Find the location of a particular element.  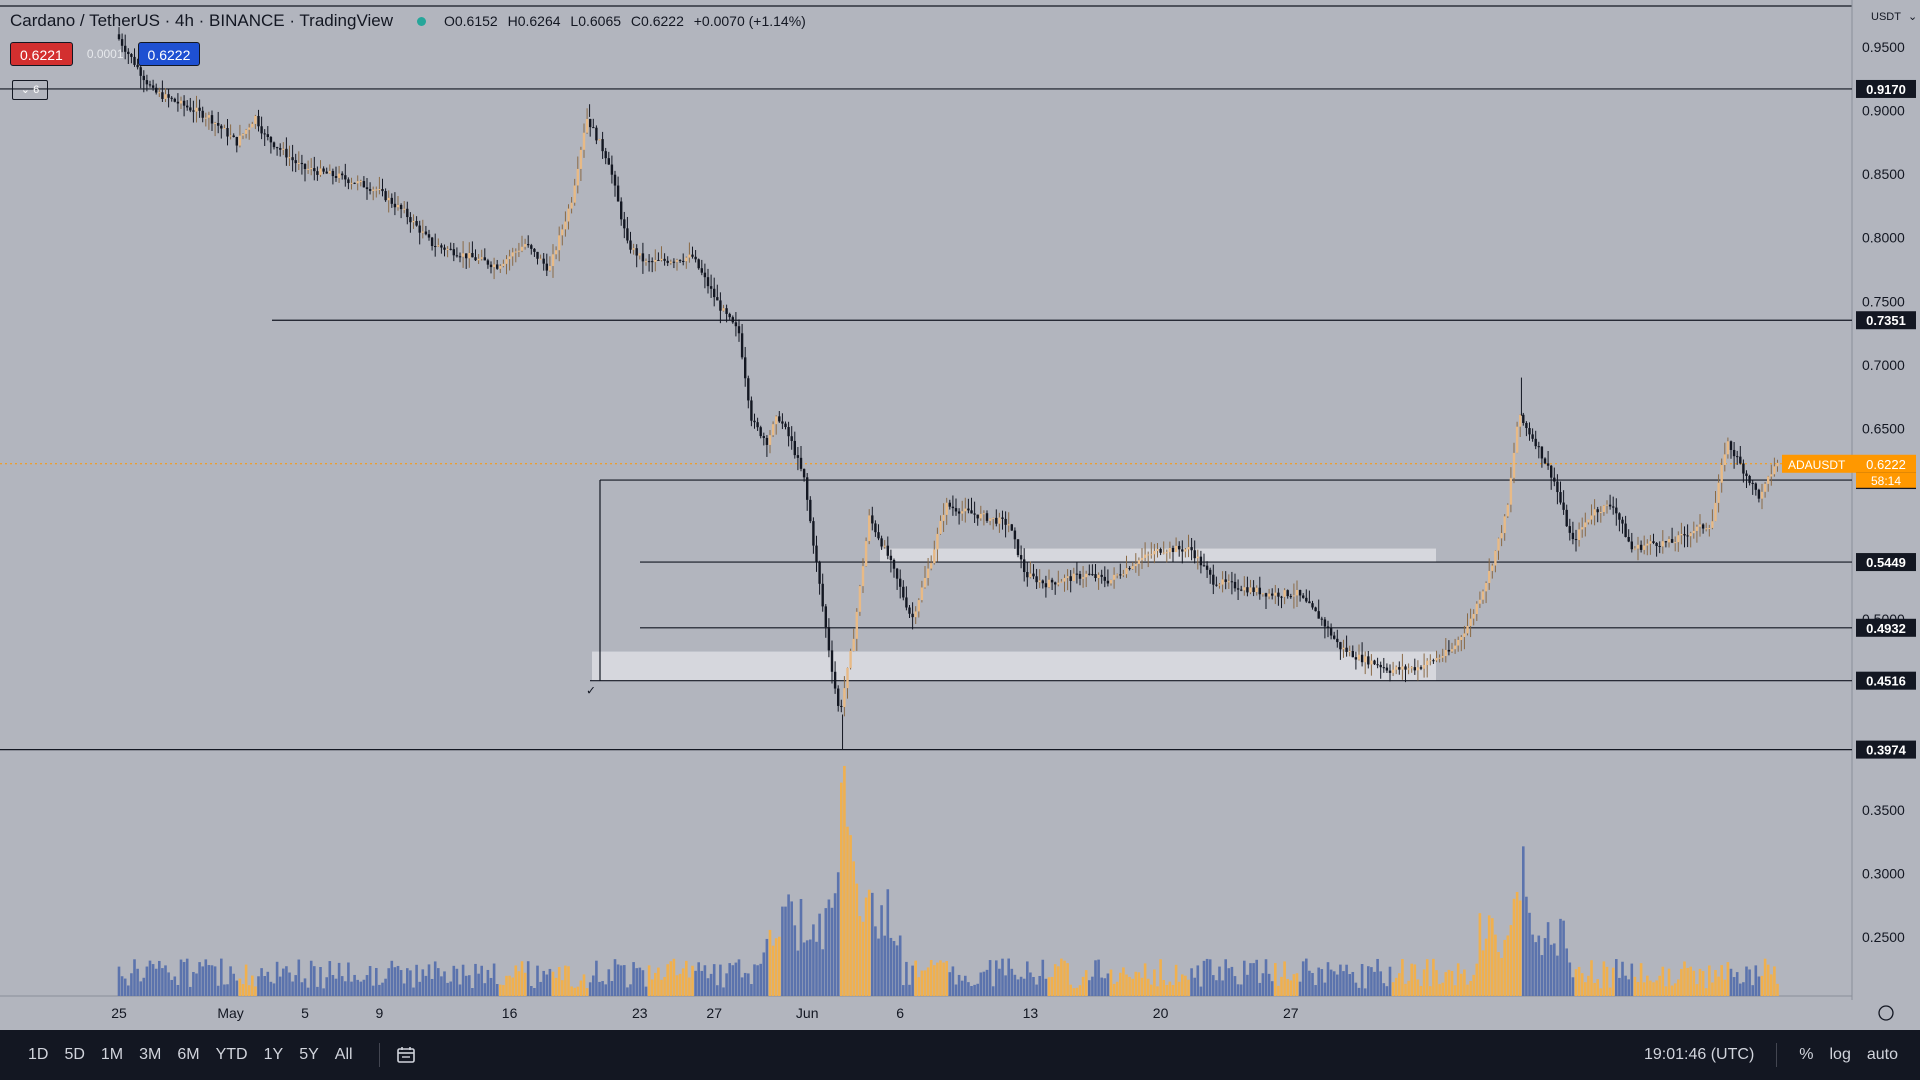

sell-button: 0.6221 is located at coordinates (41, 54).